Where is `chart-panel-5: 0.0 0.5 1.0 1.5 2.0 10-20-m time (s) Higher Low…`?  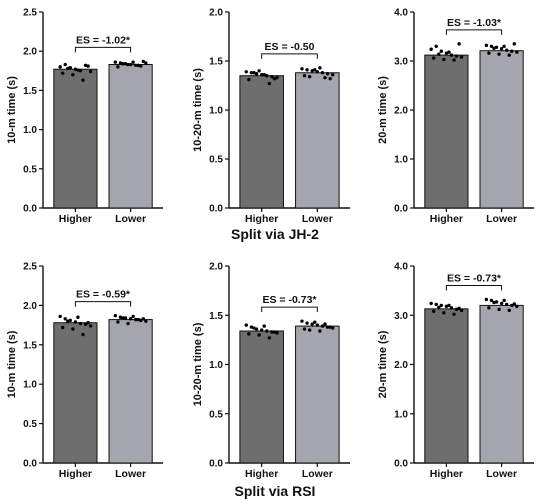
chart-panel-5: 0.0 0.5 1.0 1.5 2.0 10-20-m time (s) Higher Low… is located at coordinates (271, 371).